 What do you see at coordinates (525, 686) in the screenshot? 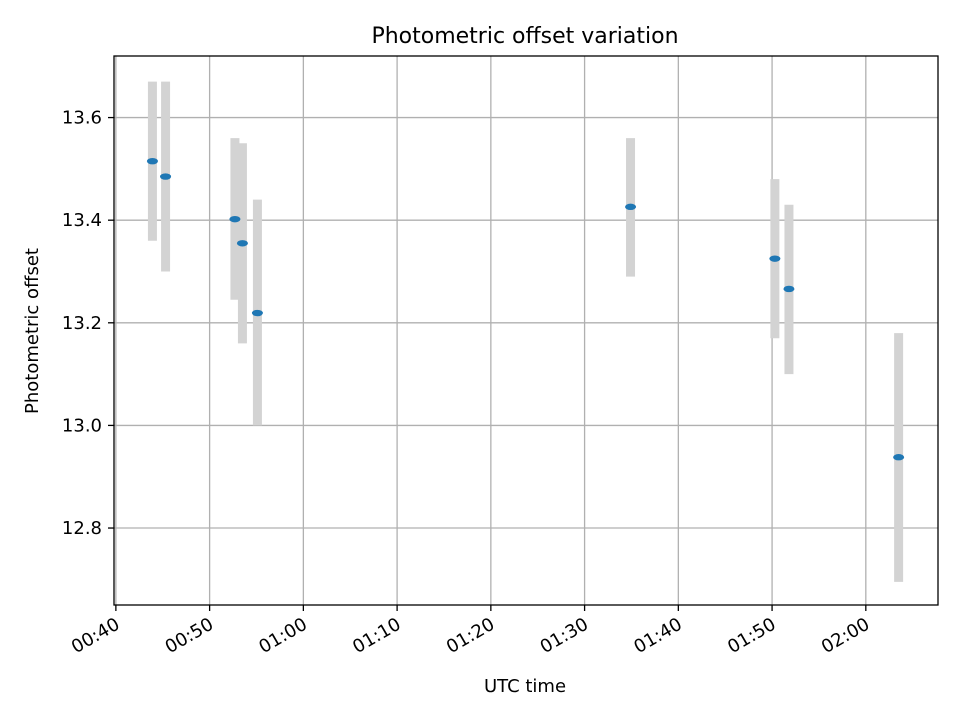
I see `x-axis-label: UTC time` at bounding box center [525, 686].